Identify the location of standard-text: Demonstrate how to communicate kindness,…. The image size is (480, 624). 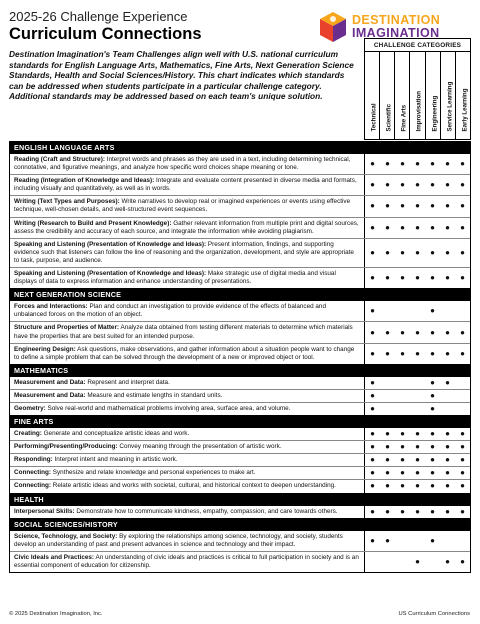
(206, 511).